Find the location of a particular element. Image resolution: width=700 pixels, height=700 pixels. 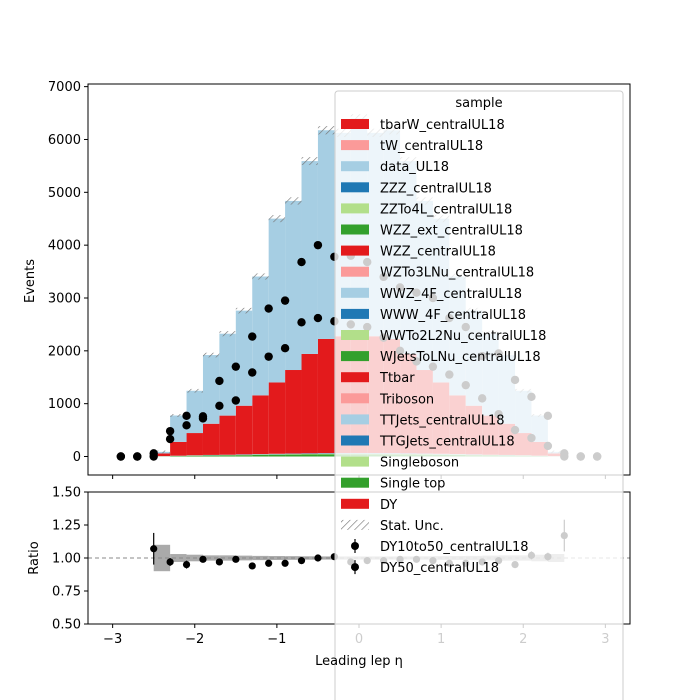

legend-label: Singleboson is located at coordinates (419, 463).